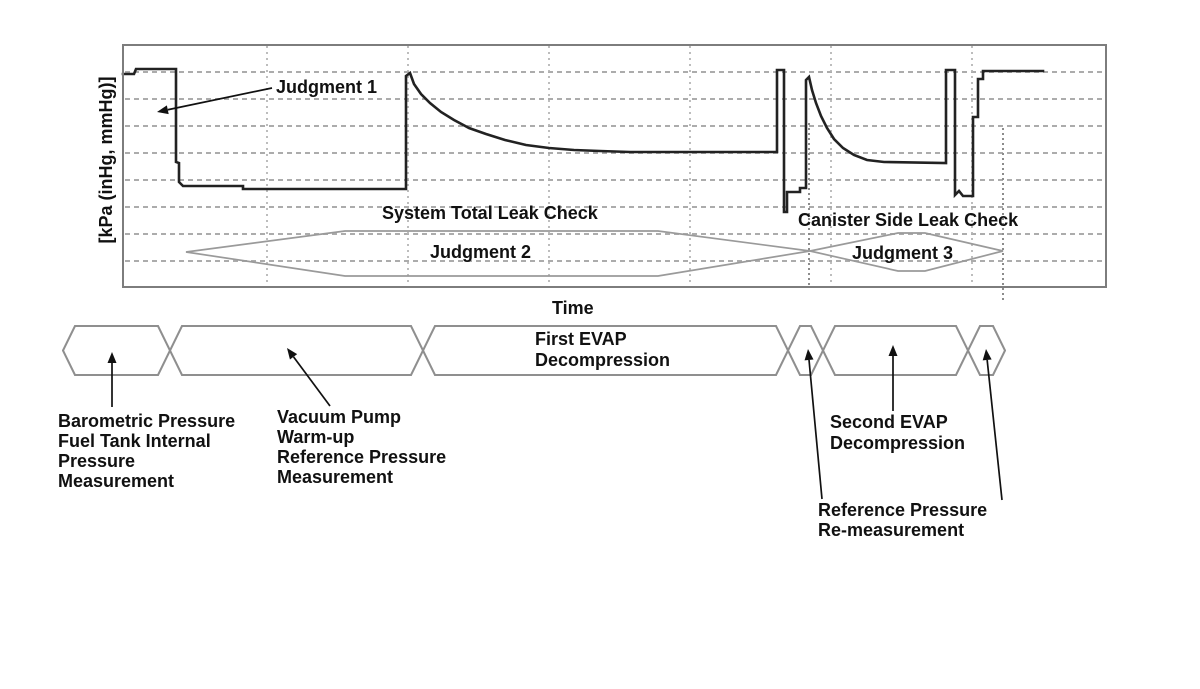  What do you see at coordinates (987, 355) in the screenshot?
I see `reference-b-arrowhead` at bounding box center [987, 355].